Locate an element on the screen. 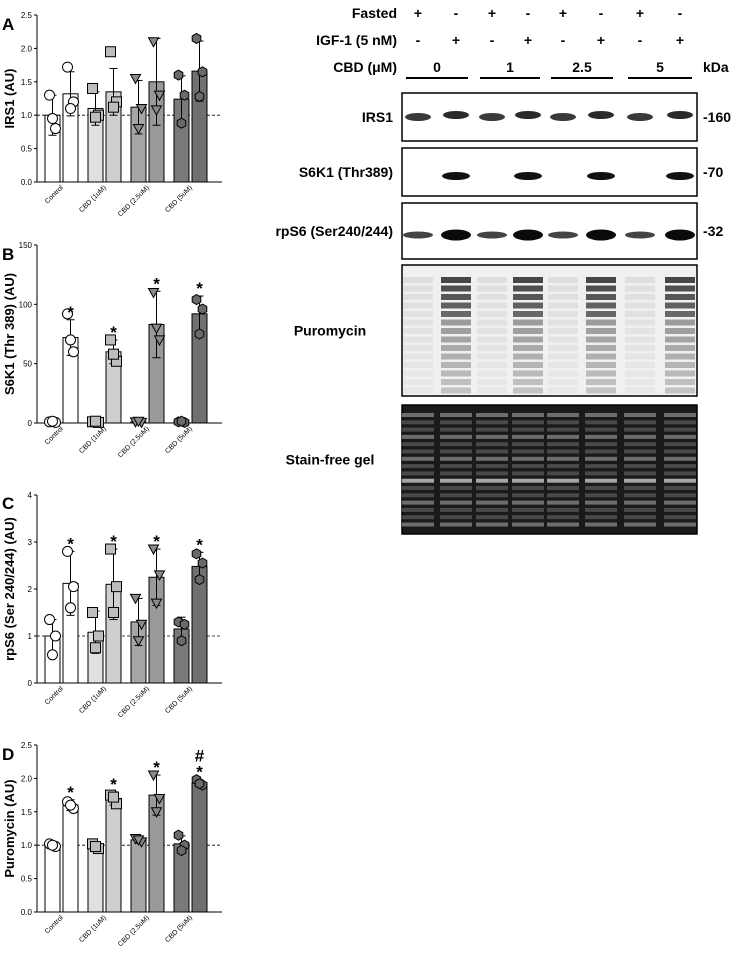 This screenshot has width=740, height=971. lane-sign: + is located at coordinates (563, 13).